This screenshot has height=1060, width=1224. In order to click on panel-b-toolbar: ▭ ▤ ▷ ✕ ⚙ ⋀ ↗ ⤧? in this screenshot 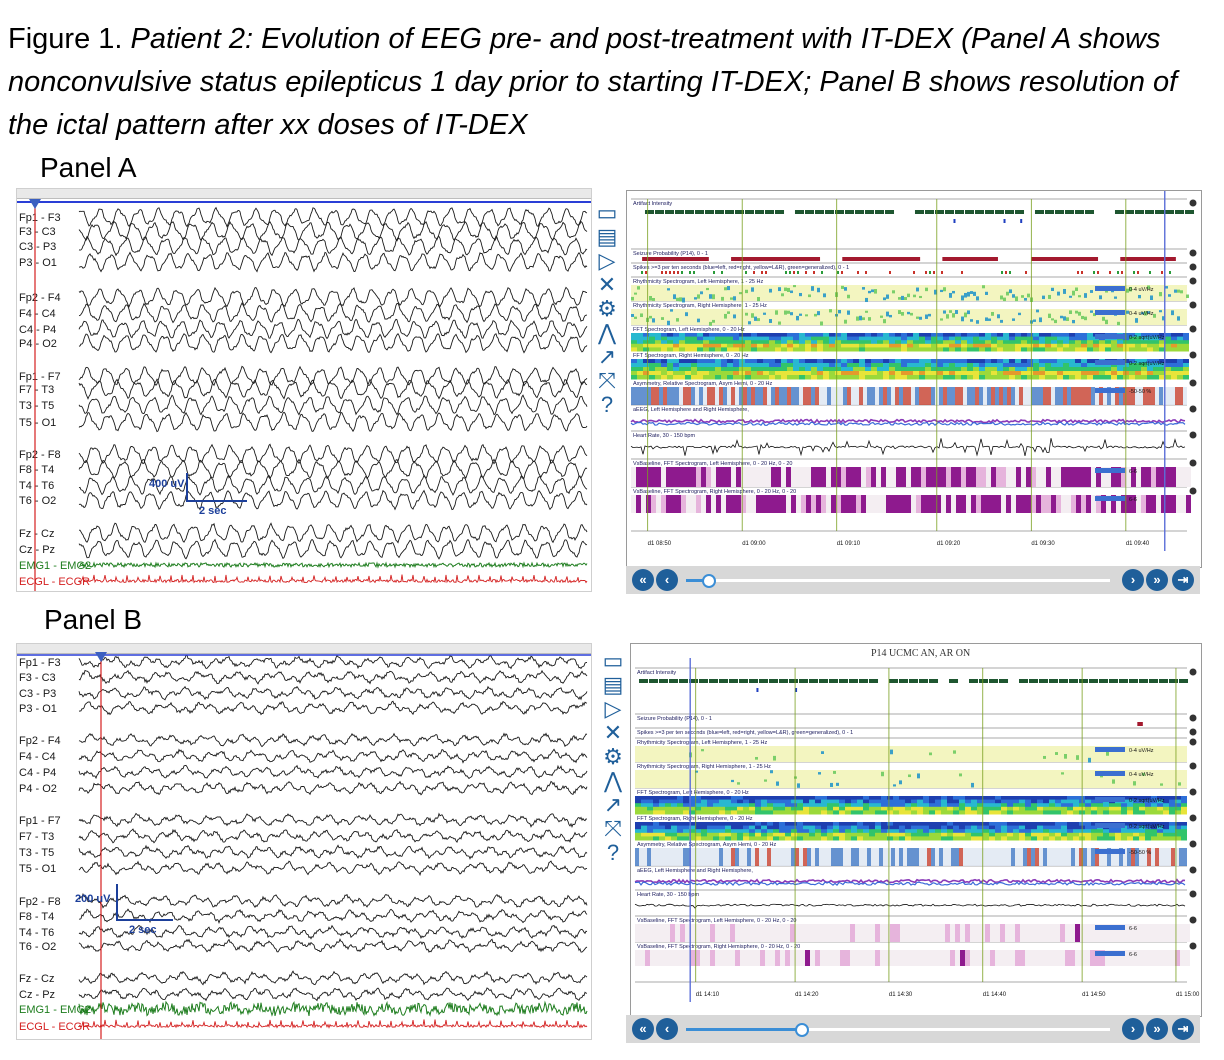, I will do `click(613, 764)`.